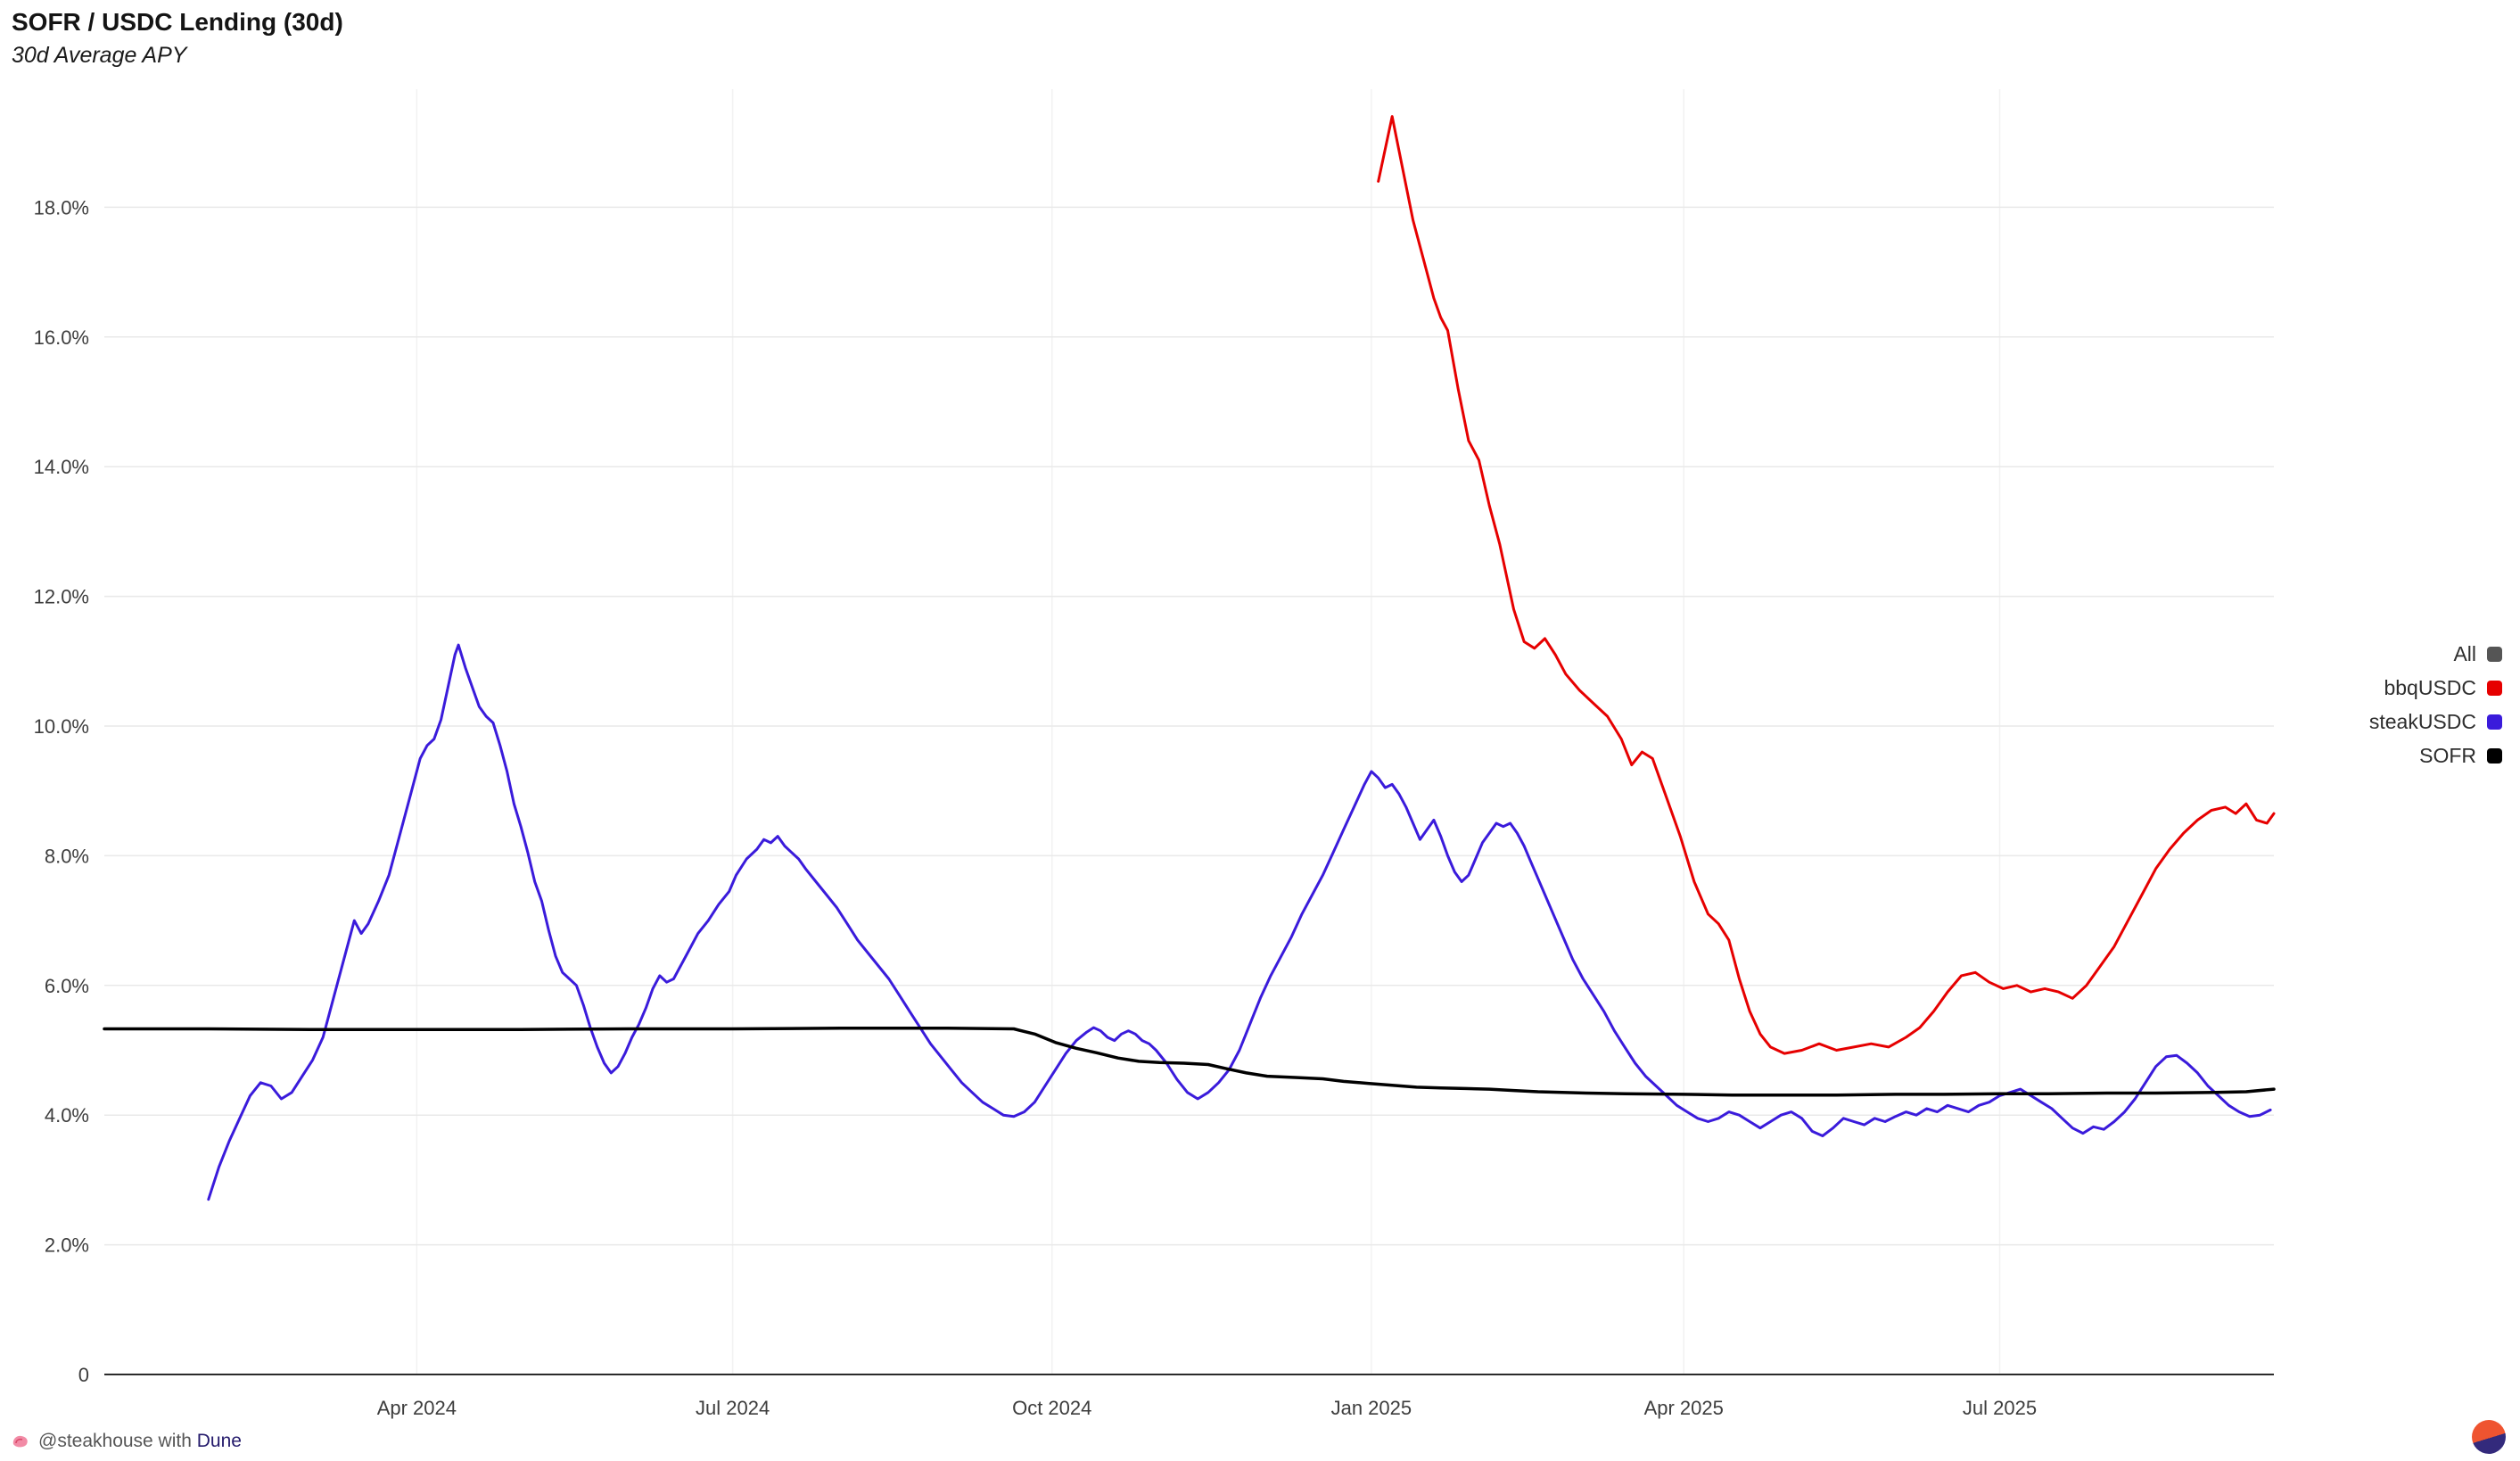 This screenshot has height=1461, width=2520. What do you see at coordinates (67, 986) in the screenshot?
I see `y-axis-label: 6.0%` at bounding box center [67, 986].